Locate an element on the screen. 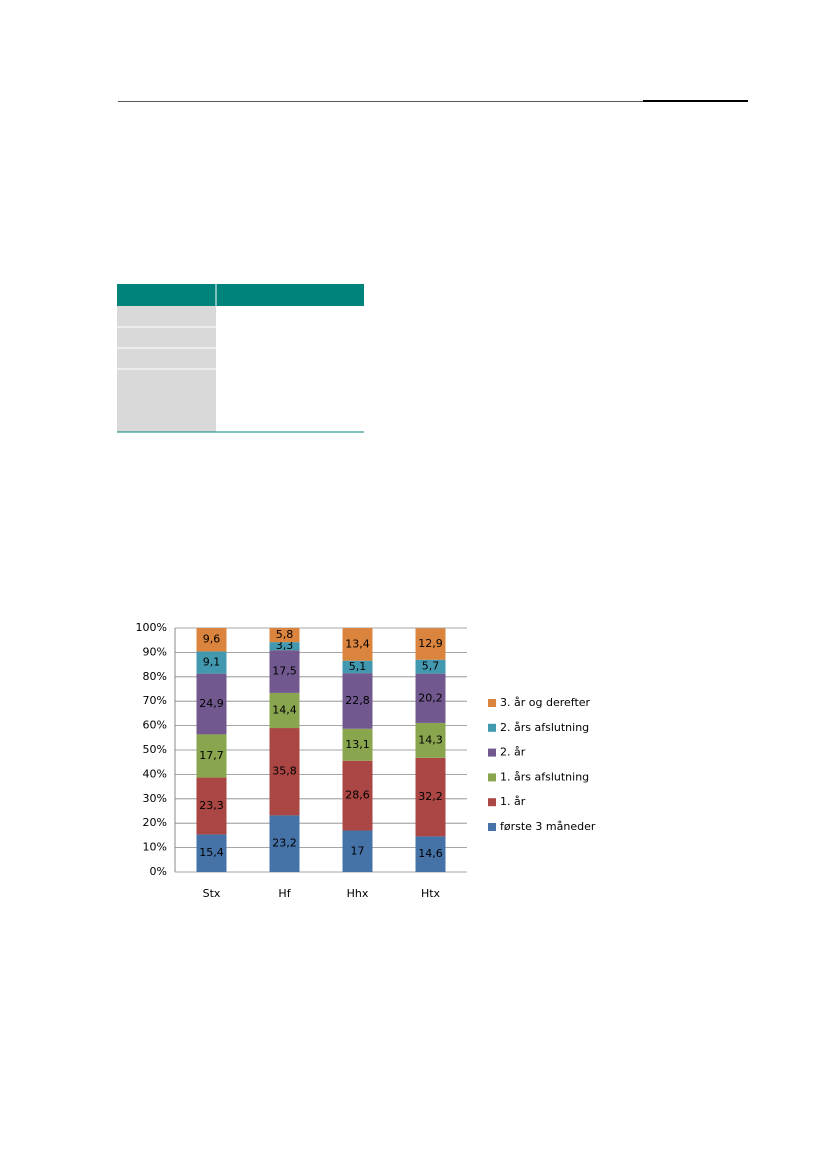 The width and height of the screenshot is (826, 1173). data-label: 22,8 is located at coordinates (357, 700).